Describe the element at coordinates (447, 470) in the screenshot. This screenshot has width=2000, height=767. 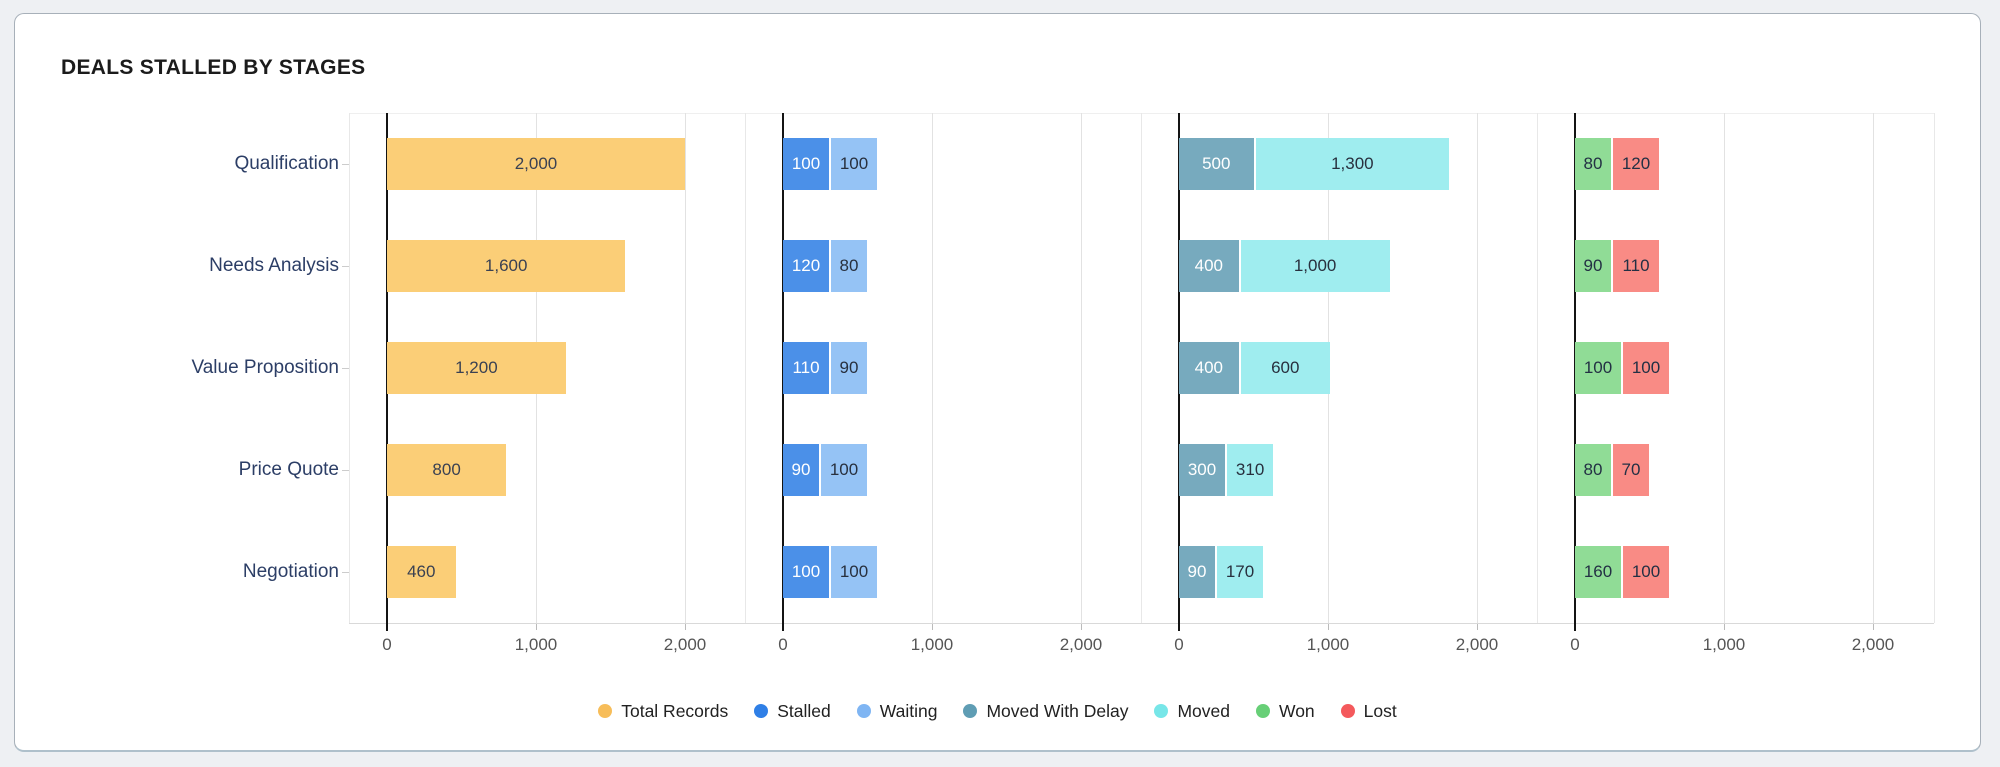
I see `bar-segment: 800` at that location.